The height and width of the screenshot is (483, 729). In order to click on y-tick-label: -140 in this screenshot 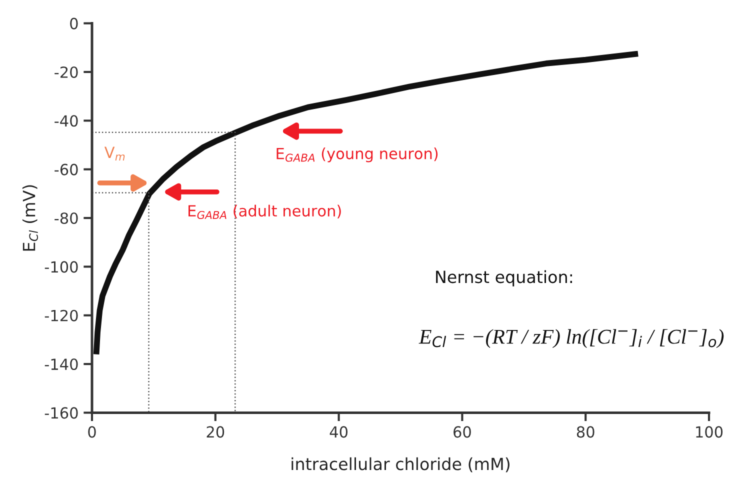, I will do `click(61, 364)`.